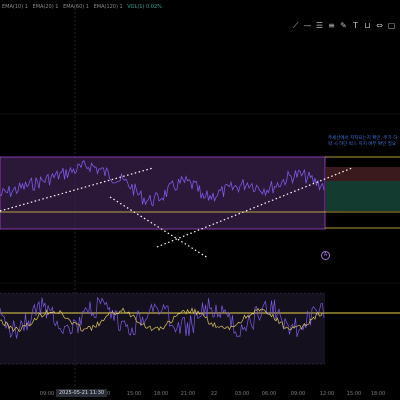 This screenshot has height=400, width=400. Describe the element at coordinates (82, 393) in the screenshot. I see `crosshair-time-label: 2025-05-21 11:30` at that location.